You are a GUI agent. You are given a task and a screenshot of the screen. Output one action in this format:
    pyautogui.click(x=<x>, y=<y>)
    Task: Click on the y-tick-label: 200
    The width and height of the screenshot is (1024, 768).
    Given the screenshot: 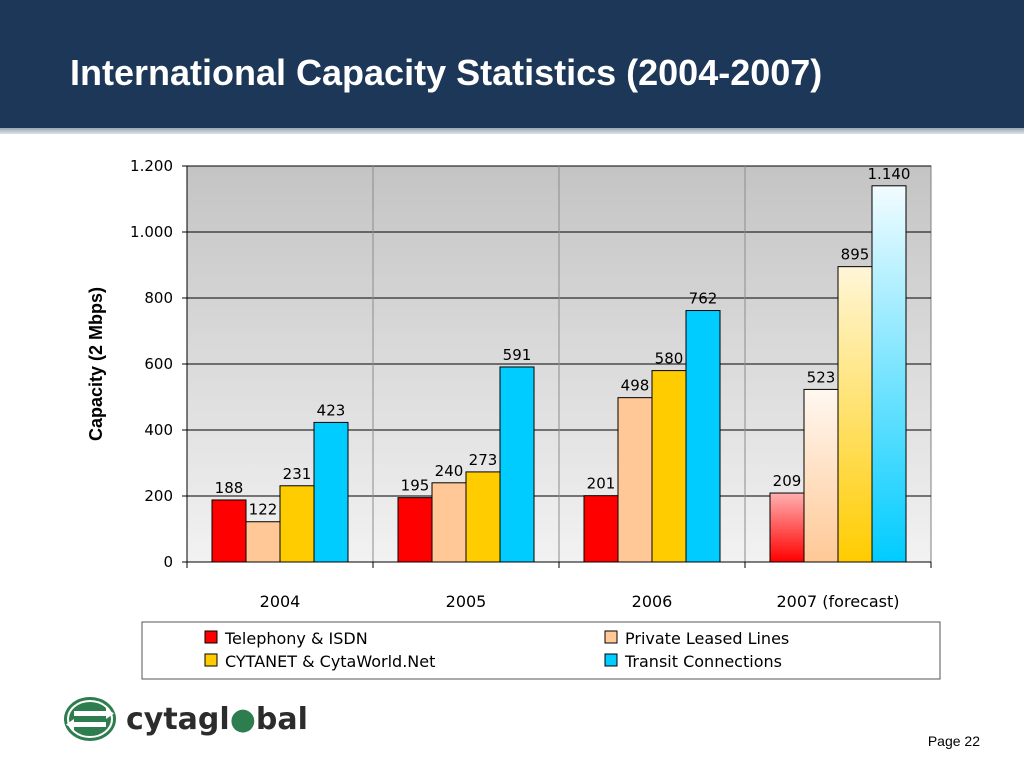 What is the action you would take?
    pyautogui.click(x=158, y=496)
    